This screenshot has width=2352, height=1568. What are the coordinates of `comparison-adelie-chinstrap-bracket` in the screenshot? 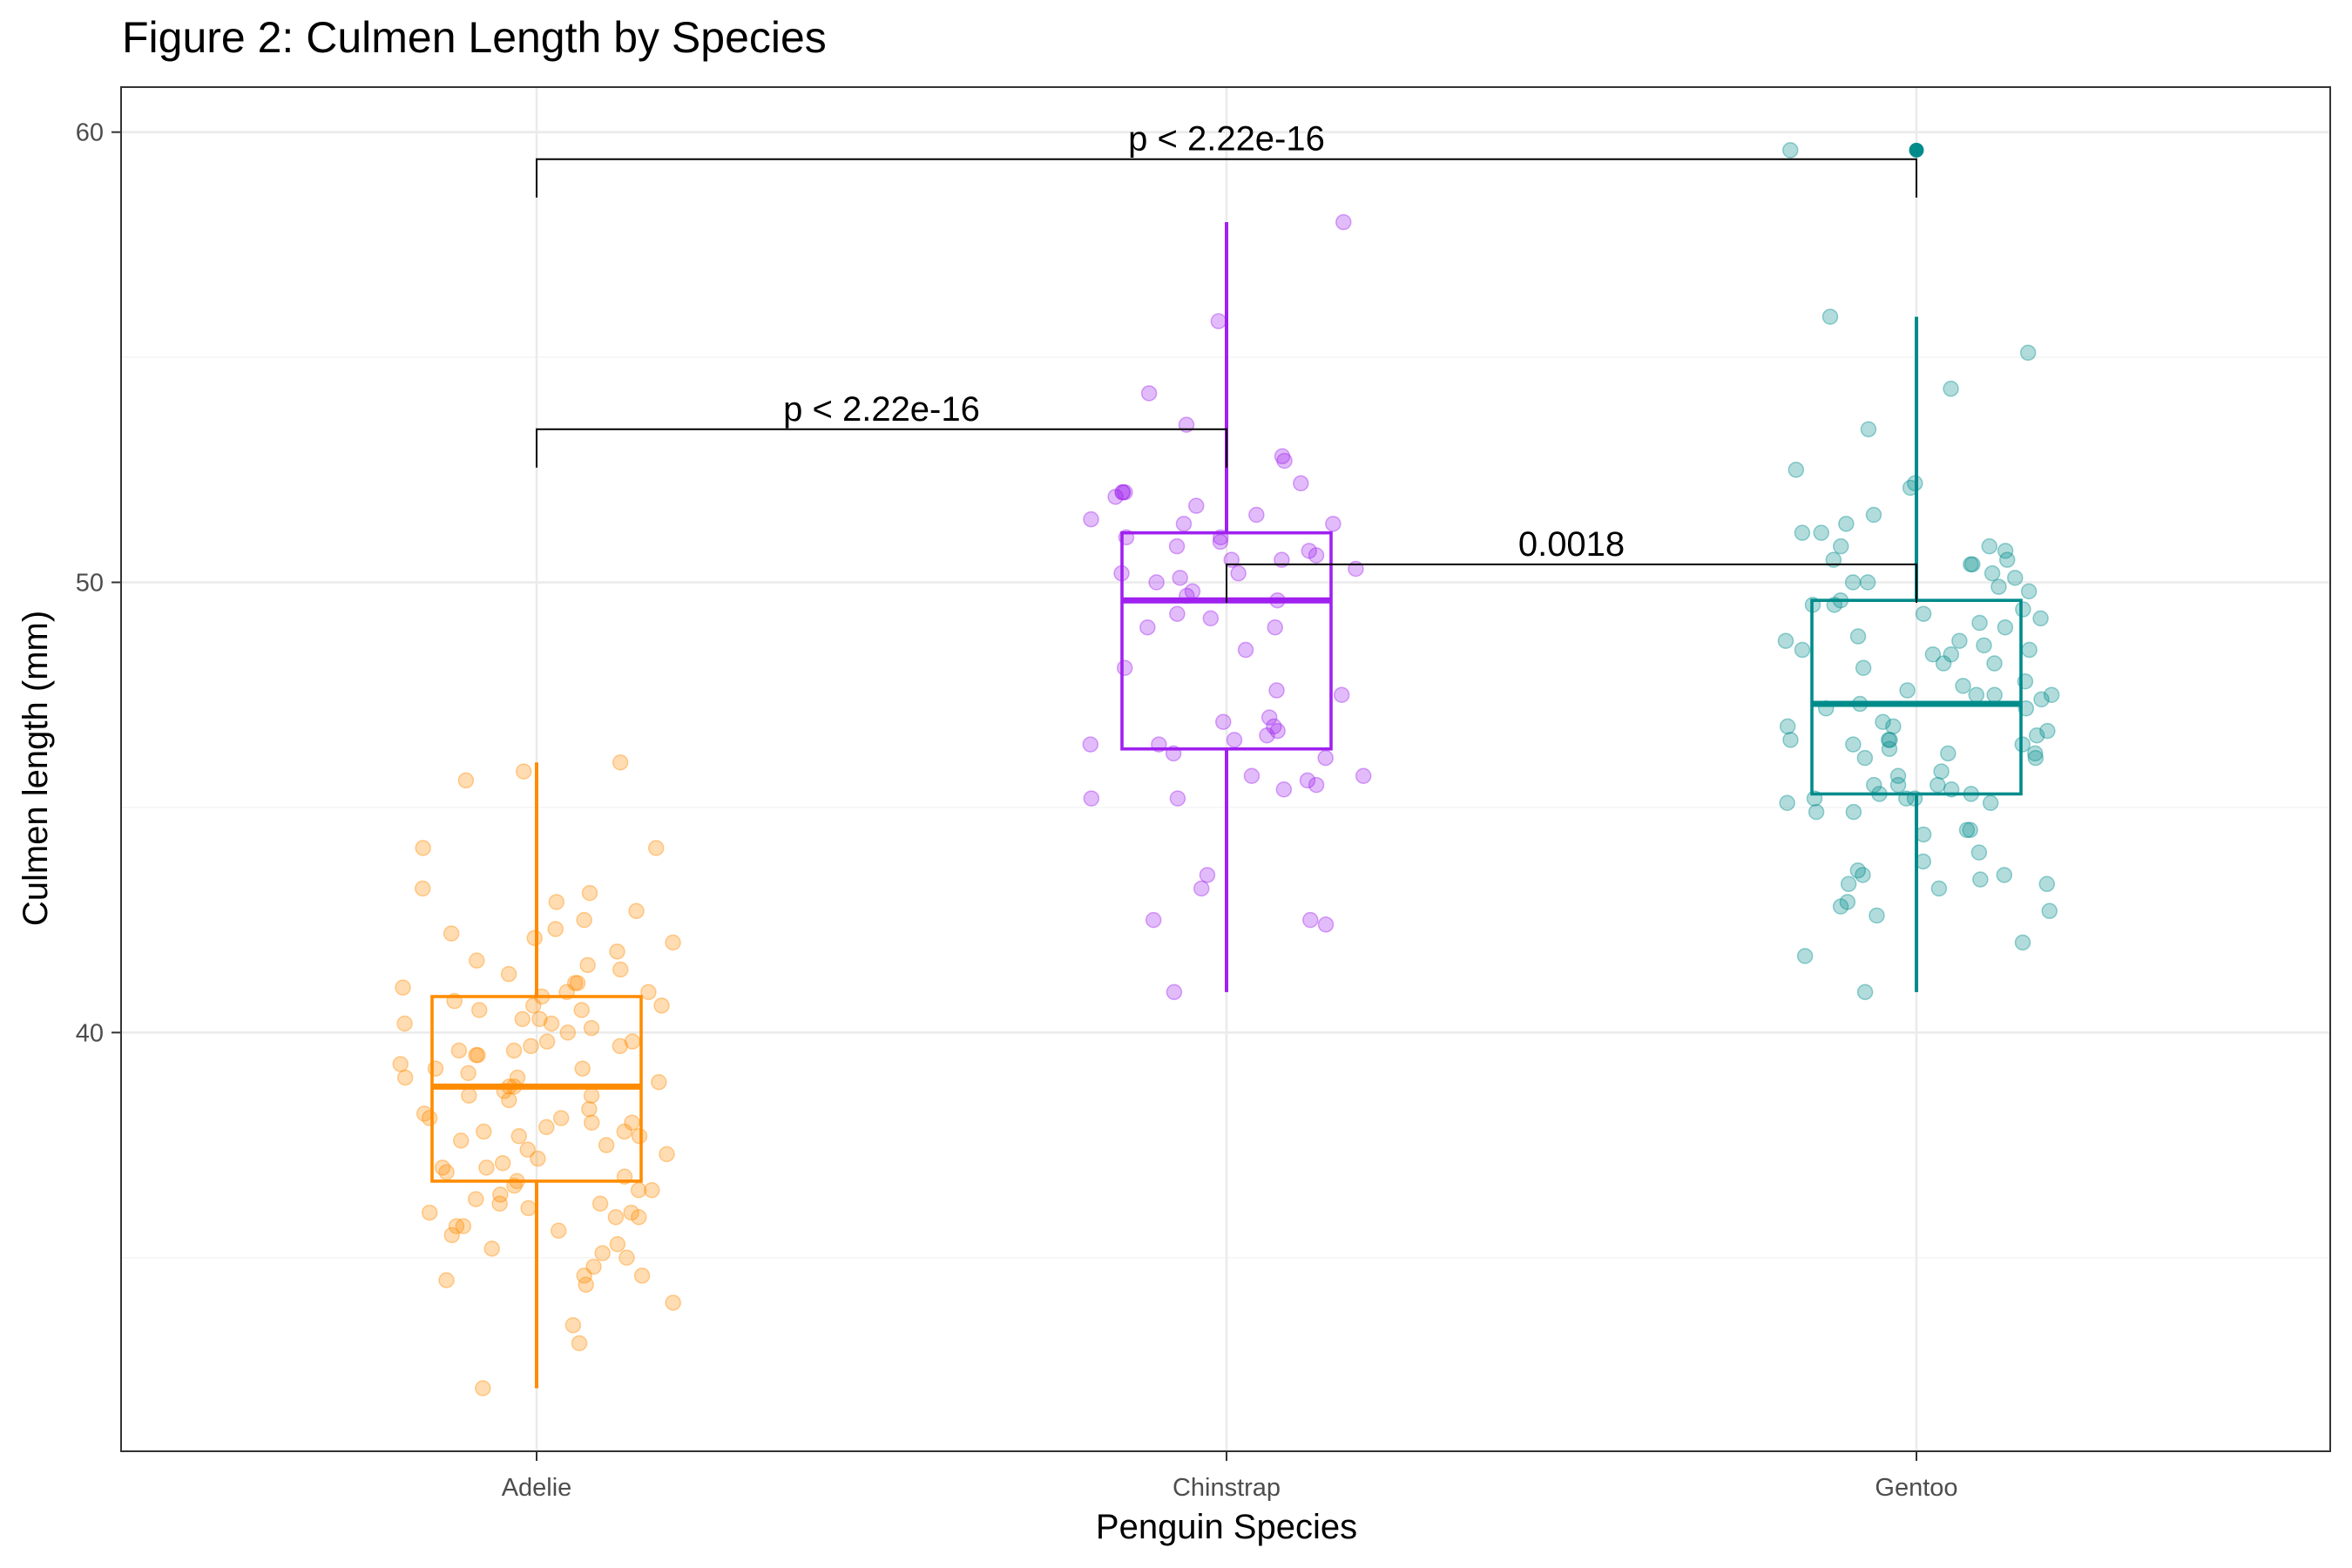 It's located at (881, 448).